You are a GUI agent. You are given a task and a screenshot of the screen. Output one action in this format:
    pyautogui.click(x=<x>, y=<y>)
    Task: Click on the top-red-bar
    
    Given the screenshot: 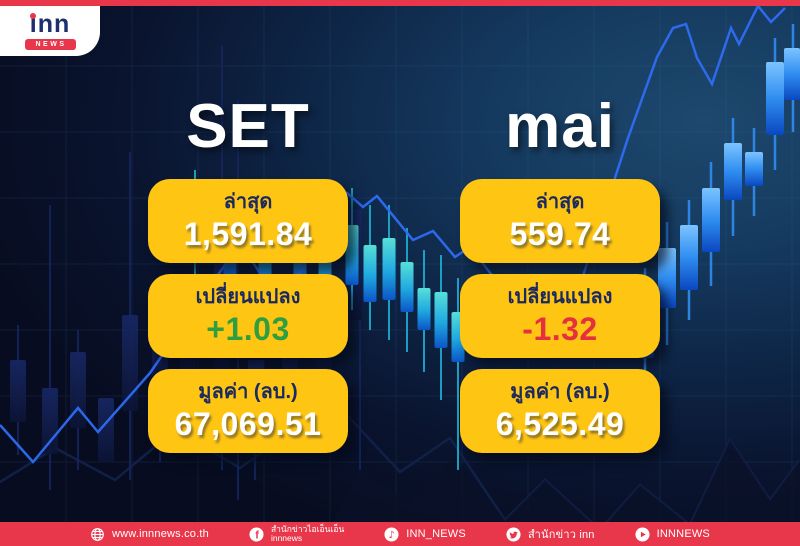 What is the action you would take?
    pyautogui.click(x=400, y=3)
    